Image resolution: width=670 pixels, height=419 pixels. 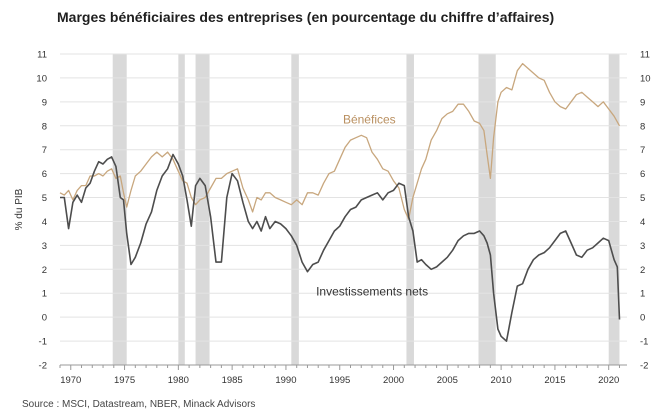 I want to click on y-axis-label: % du PIB, so click(x=19, y=209).